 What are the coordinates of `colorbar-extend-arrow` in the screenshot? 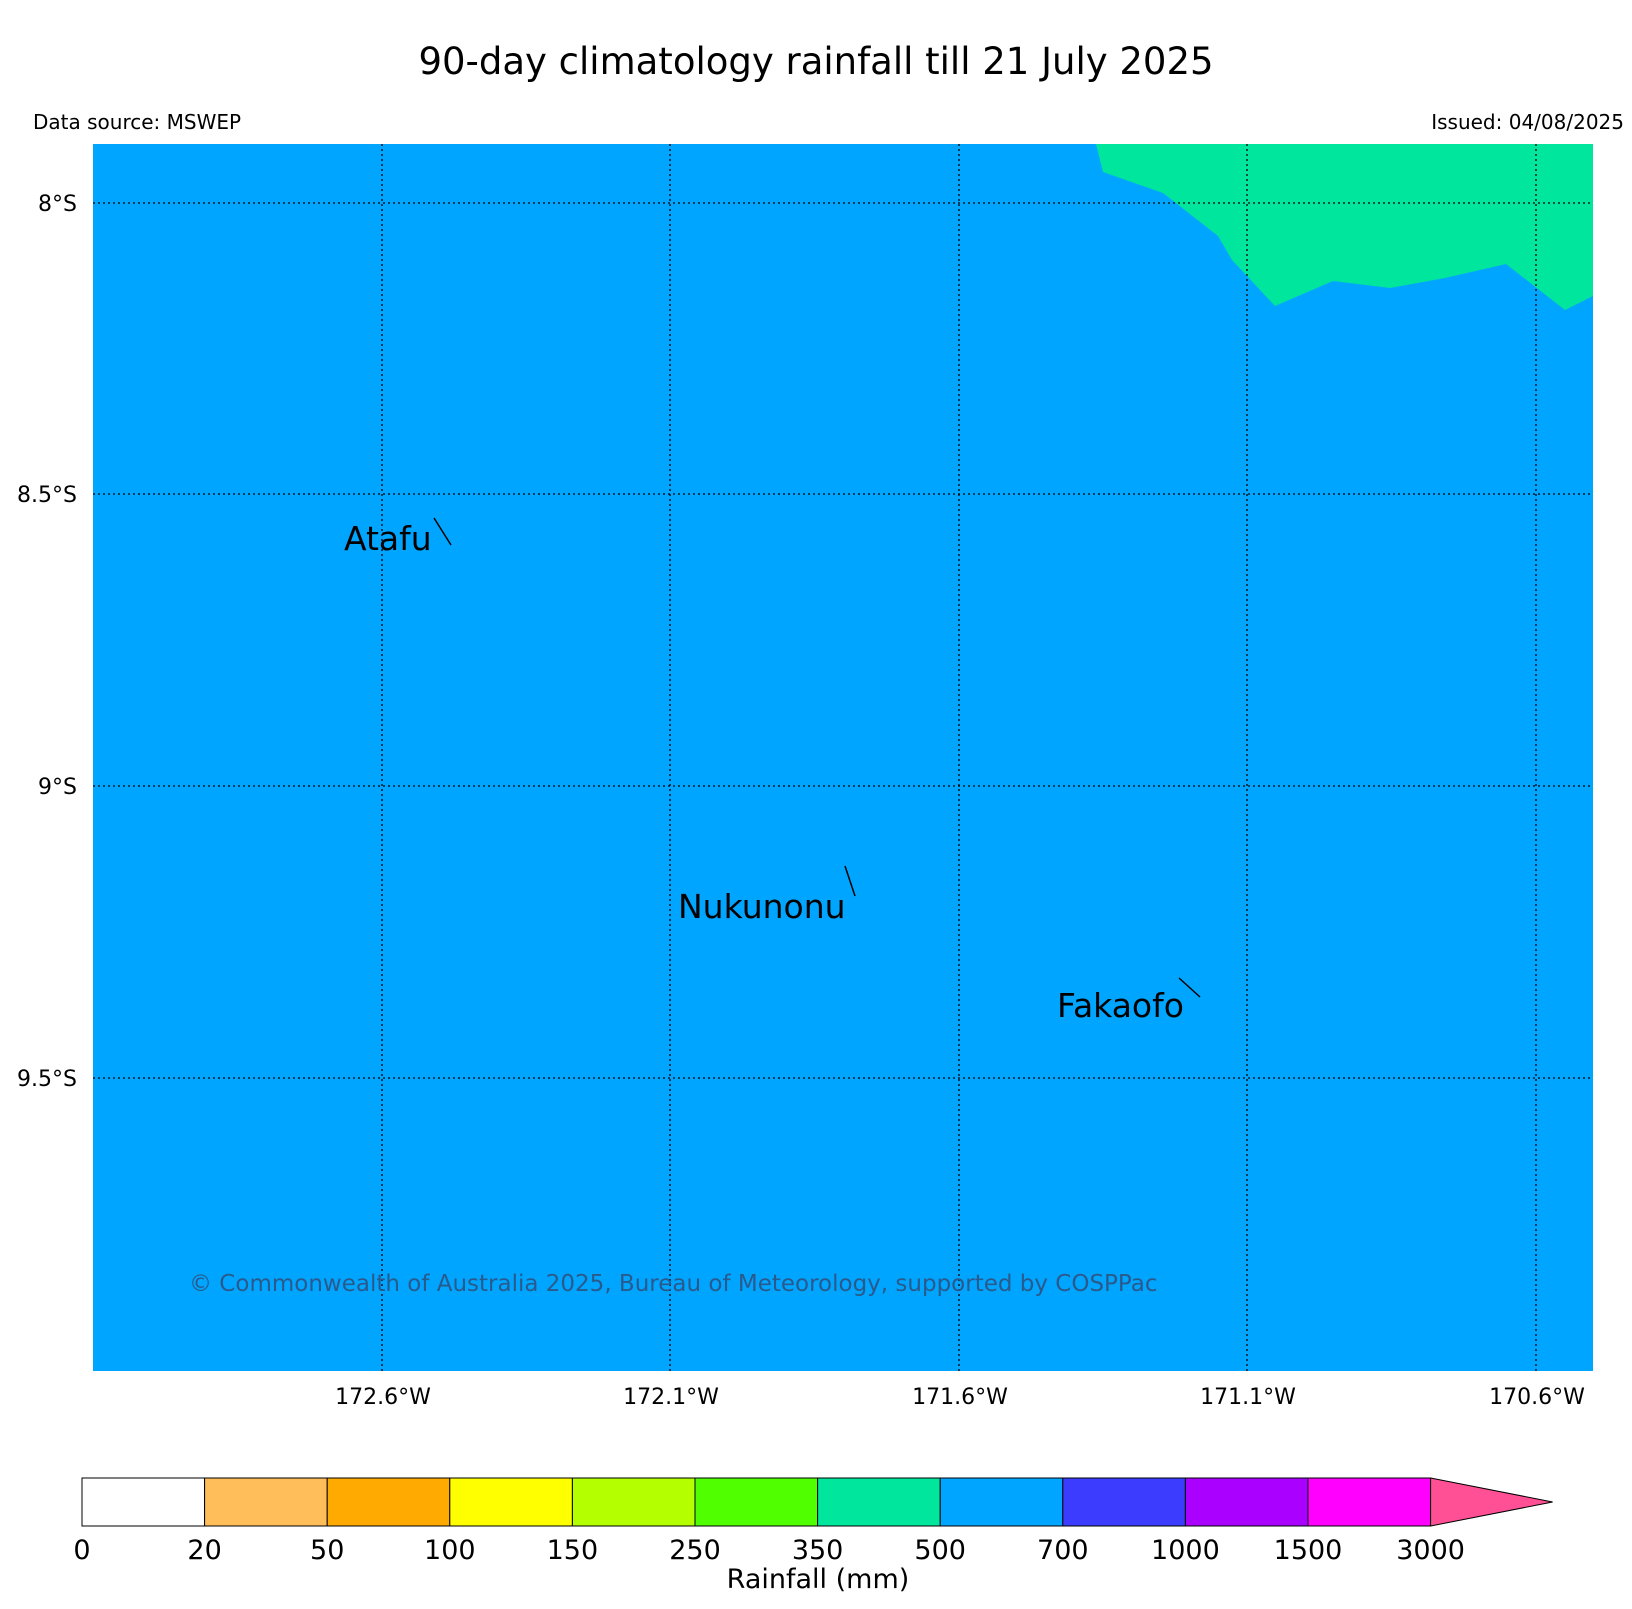 It's located at (1491, 1502).